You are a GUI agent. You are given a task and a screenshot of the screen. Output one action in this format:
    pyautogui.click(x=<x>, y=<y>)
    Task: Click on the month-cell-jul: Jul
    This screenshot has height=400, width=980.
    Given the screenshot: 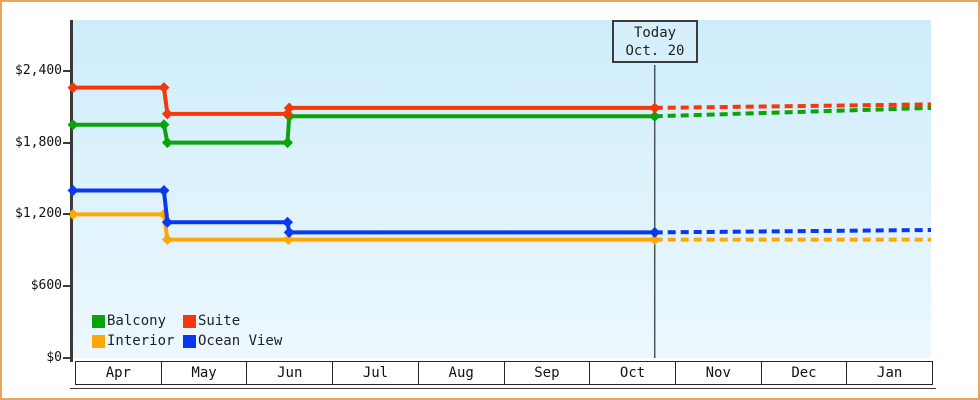 What is the action you would take?
    pyautogui.click(x=375, y=373)
    